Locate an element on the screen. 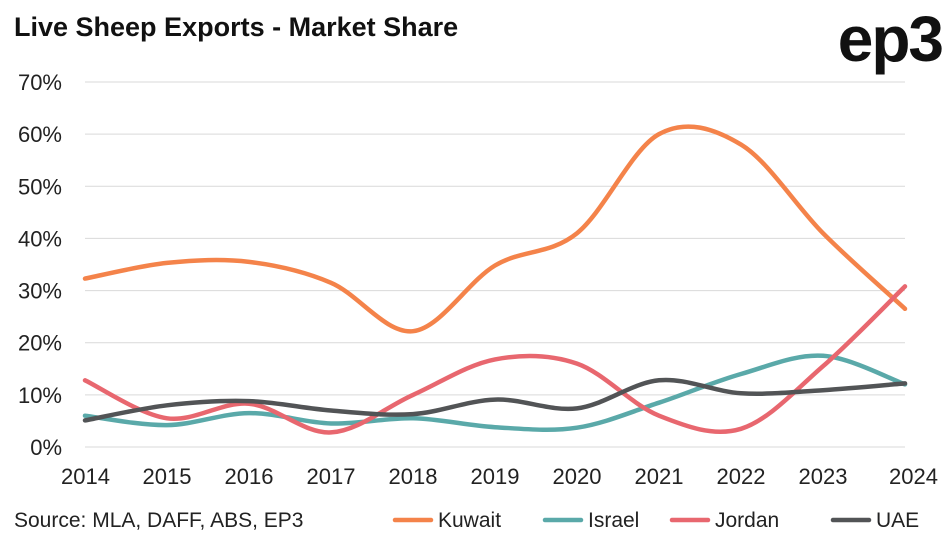  y-tick-label: 50% is located at coordinates (40, 186).